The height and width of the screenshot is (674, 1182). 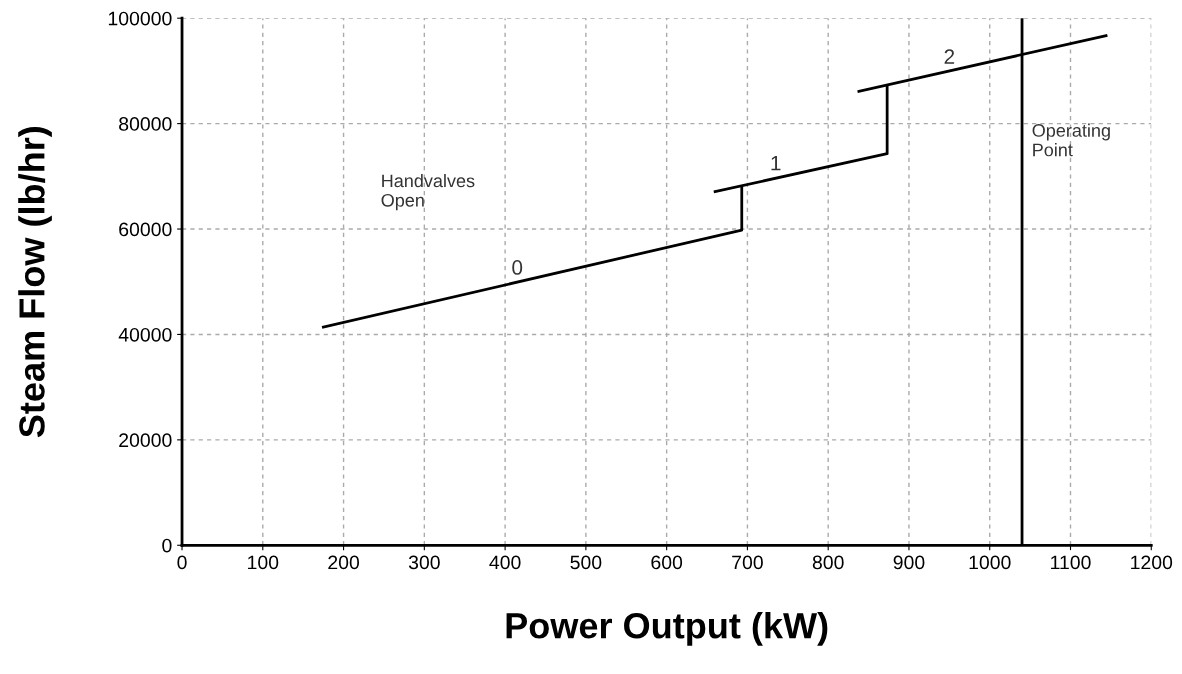 I want to click on ref-line-label: Operating Point, so click(x=1071, y=140).